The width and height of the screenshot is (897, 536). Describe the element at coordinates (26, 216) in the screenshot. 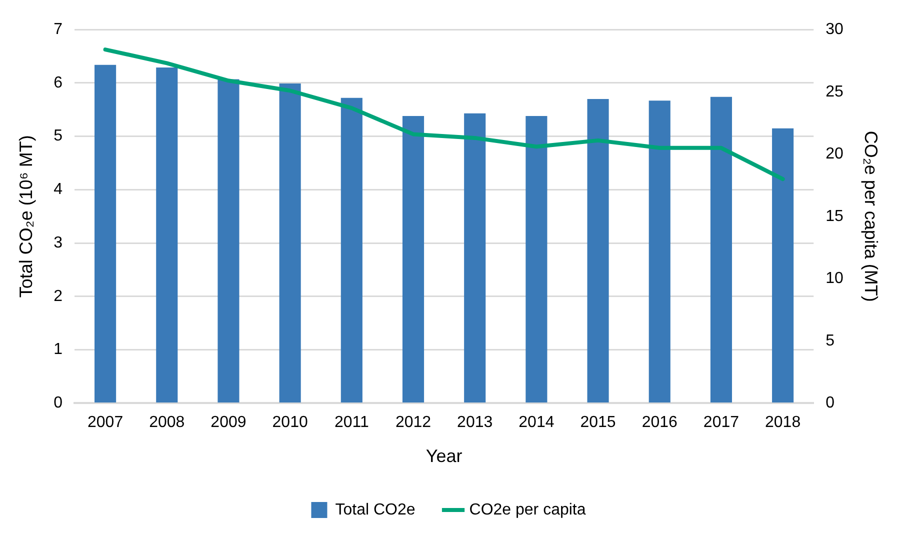

I see `y-axis-title: Total CO₂e (10⁶ MT)` at that location.